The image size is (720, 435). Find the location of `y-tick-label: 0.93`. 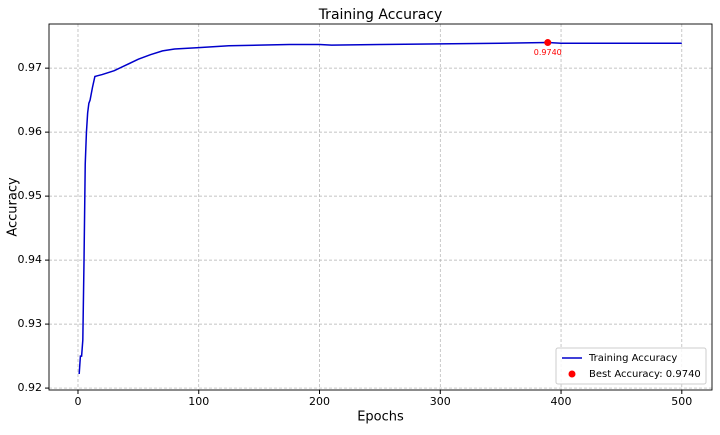

y-tick-label: 0.93 is located at coordinates (30, 323).